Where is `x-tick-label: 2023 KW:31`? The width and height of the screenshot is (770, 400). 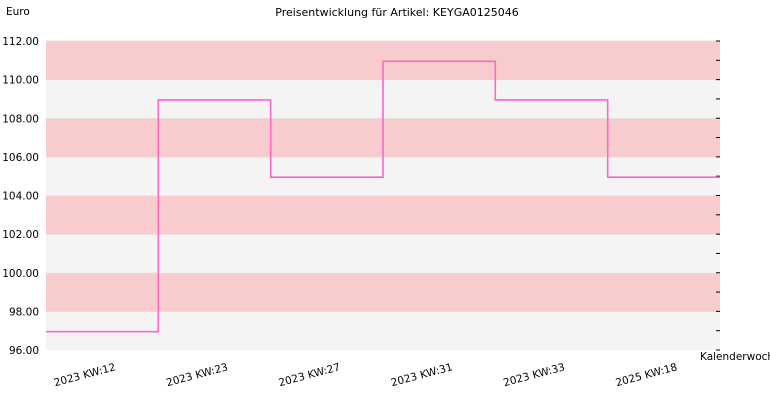 x-tick-label: 2023 KW:31 is located at coordinates (422, 375).